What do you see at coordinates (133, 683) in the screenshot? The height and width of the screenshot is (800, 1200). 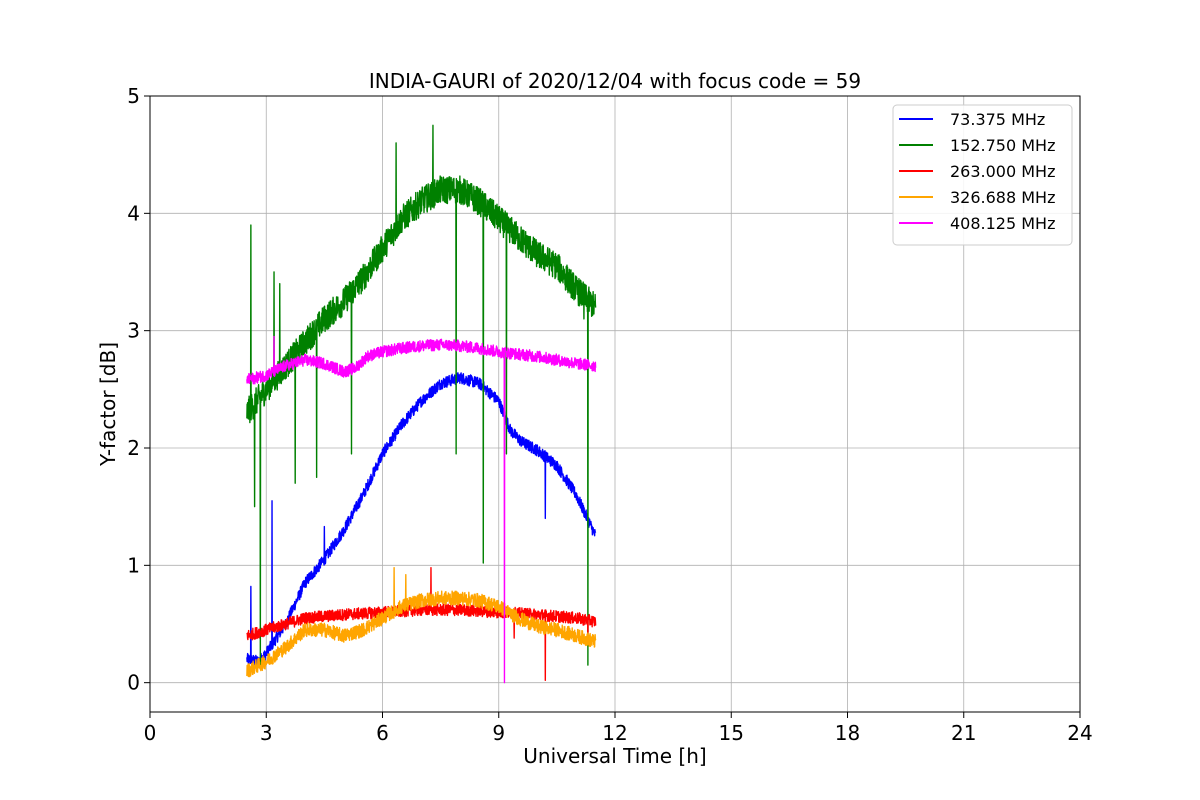 I see `y-tick-label: 0` at bounding box center [133, 683].